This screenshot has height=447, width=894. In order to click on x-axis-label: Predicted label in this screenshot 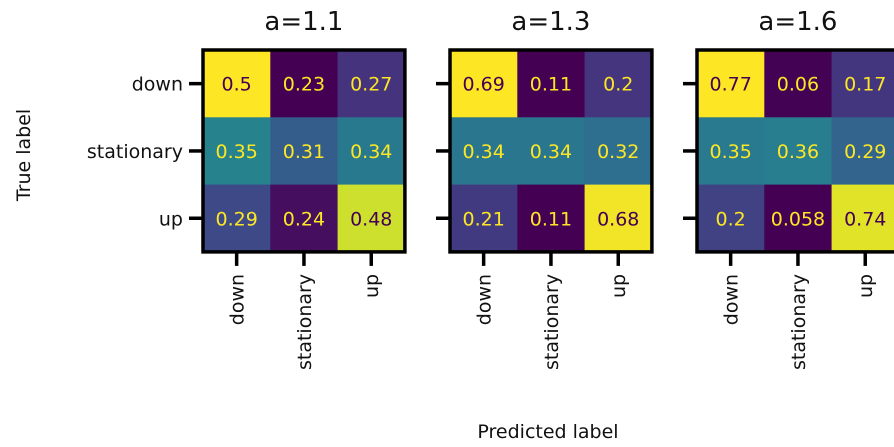, I will do `click(547, 432)`.